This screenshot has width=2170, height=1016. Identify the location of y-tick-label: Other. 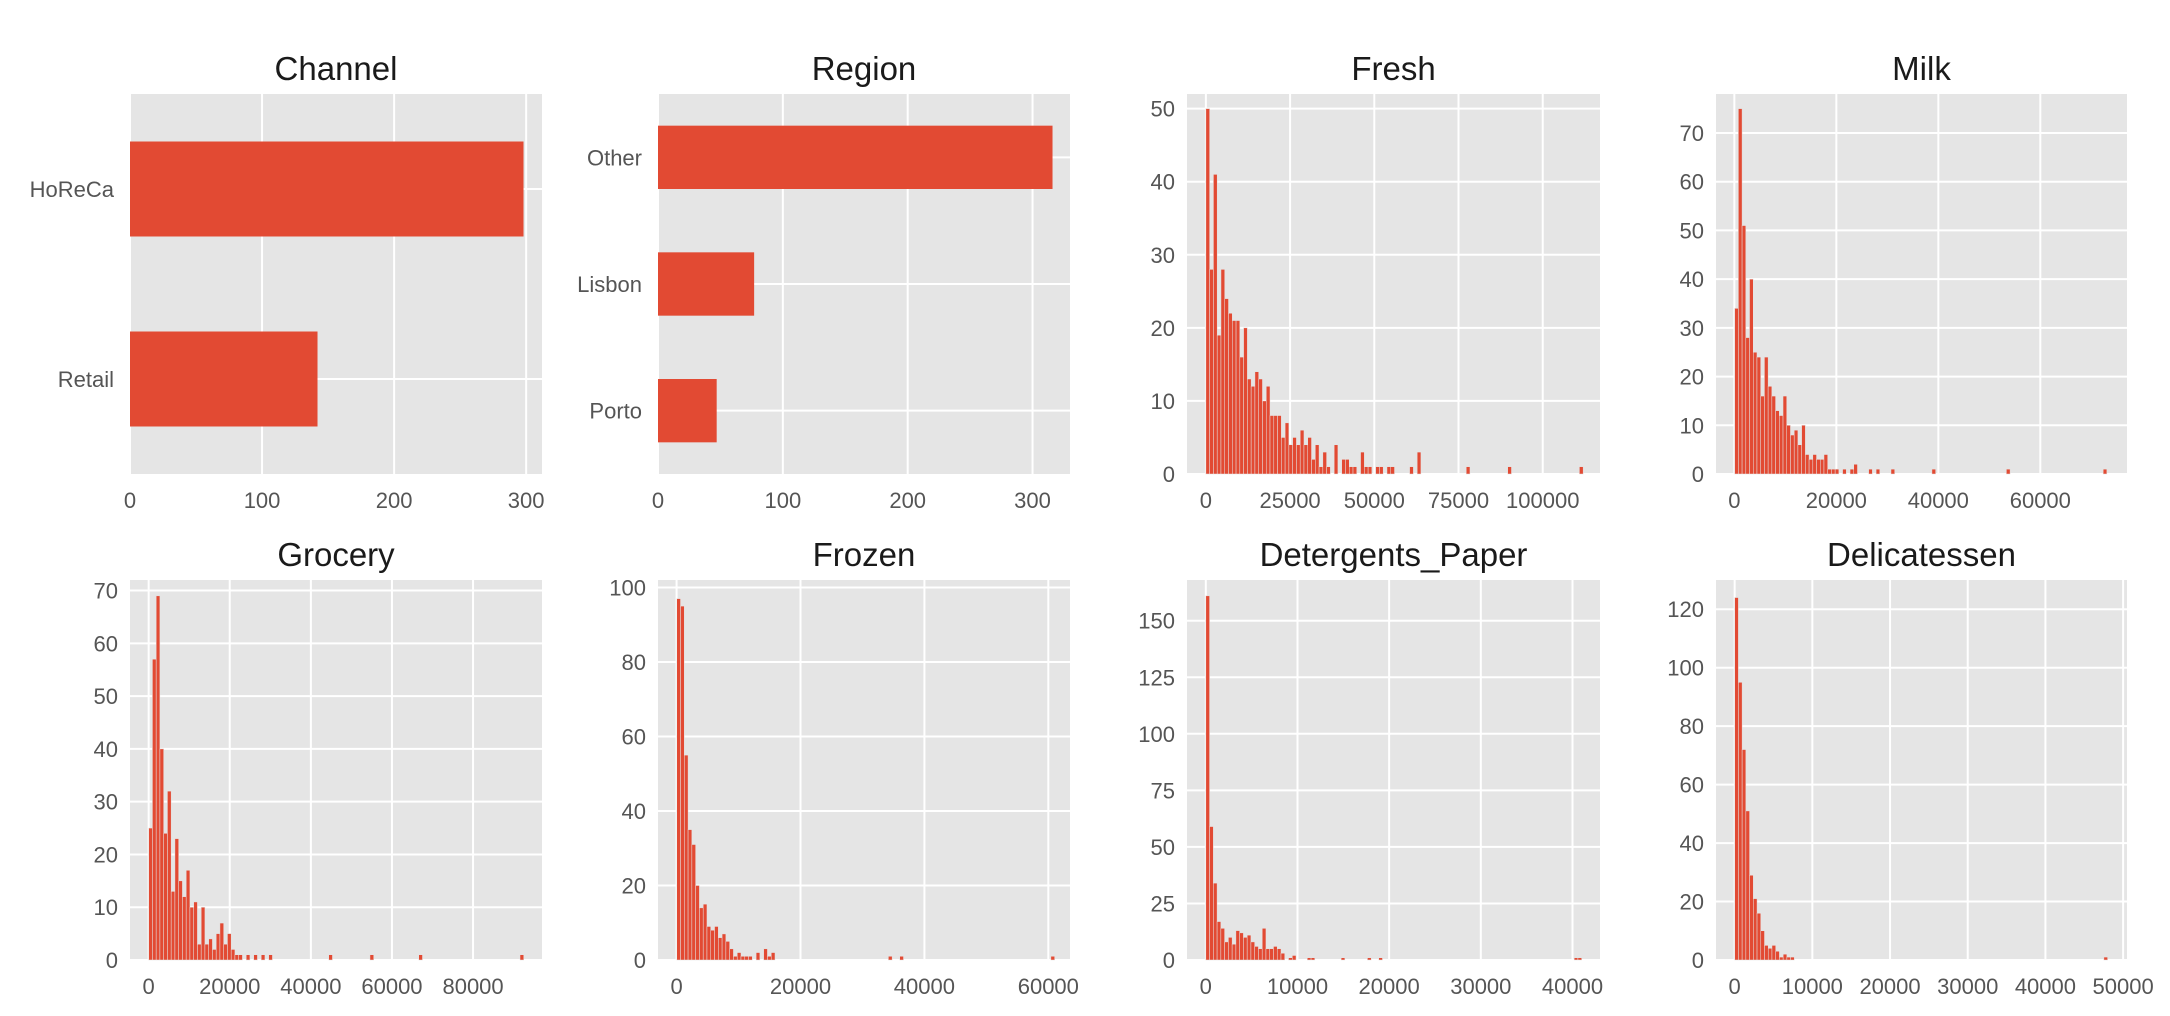
(614, 157).